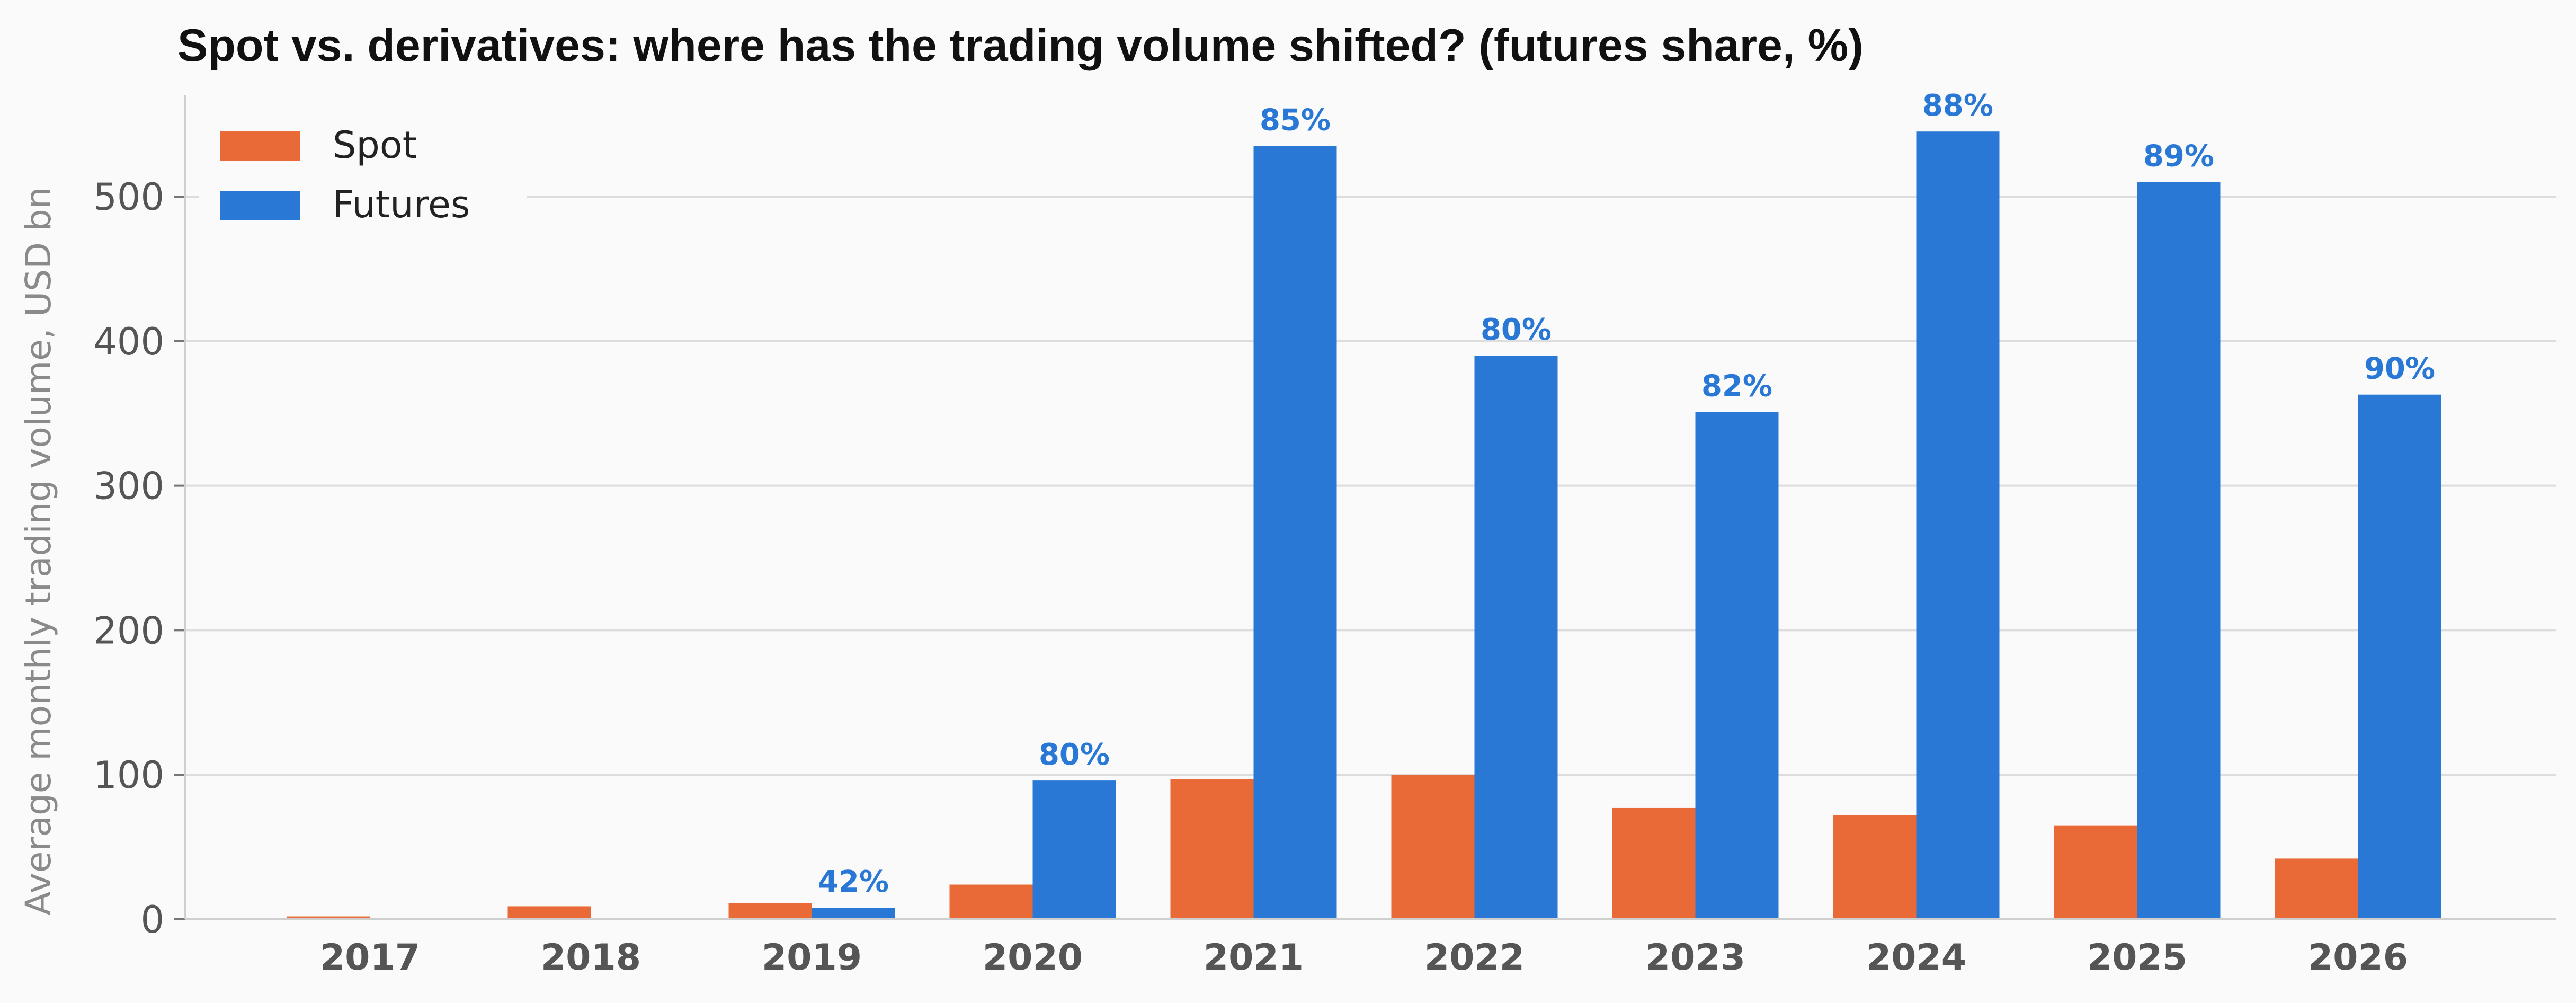 Image resolution: width=2576 pixels, height=1003 pixels. I want to click on y-tick-label: 200, so click(128, 631).